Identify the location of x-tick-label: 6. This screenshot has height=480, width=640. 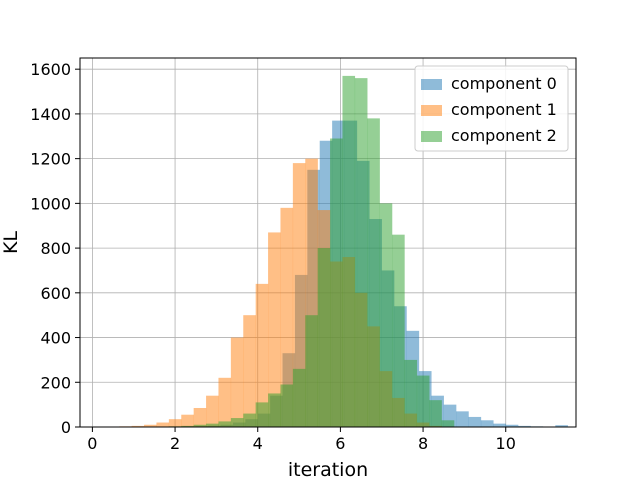
(340, 443).